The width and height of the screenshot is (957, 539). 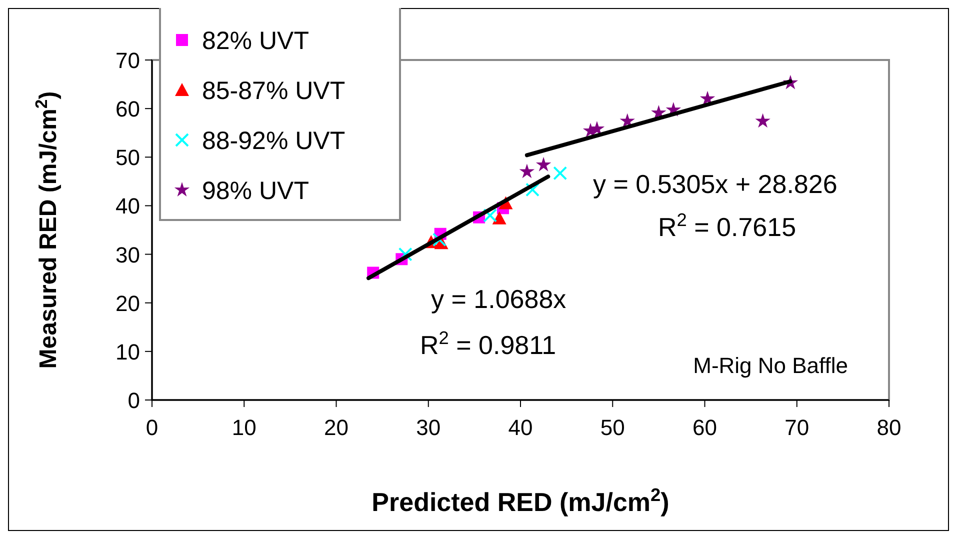 I want to click on legend-label: 82% UVT, so click(x=255, y=41).